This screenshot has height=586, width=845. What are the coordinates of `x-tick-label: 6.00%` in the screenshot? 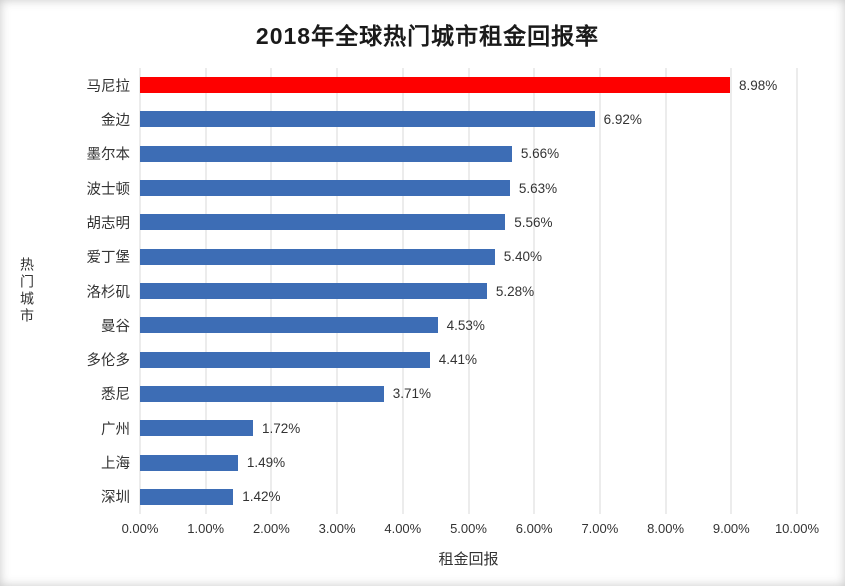 It's located at (534, 528).